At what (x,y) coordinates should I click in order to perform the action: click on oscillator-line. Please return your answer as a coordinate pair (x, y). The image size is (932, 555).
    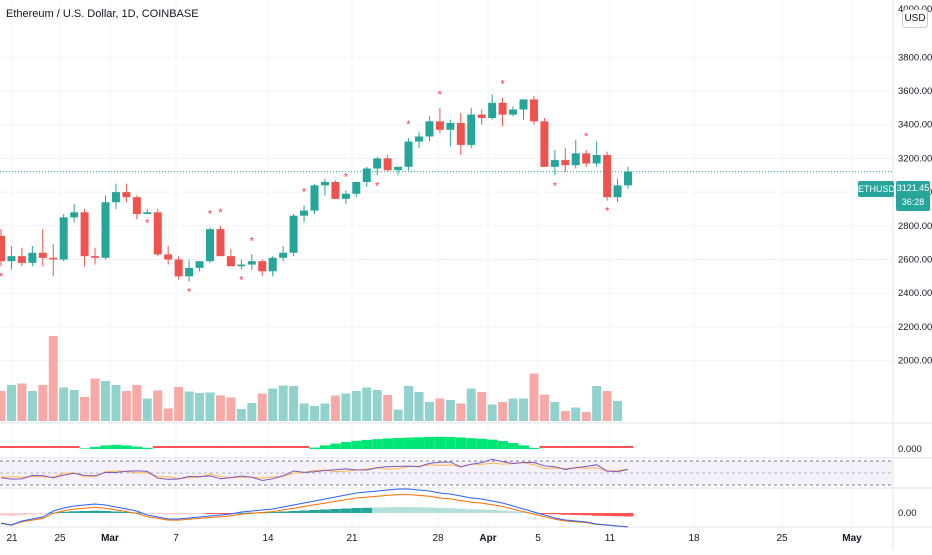
    Looking at the image, I should click on (314, 508).